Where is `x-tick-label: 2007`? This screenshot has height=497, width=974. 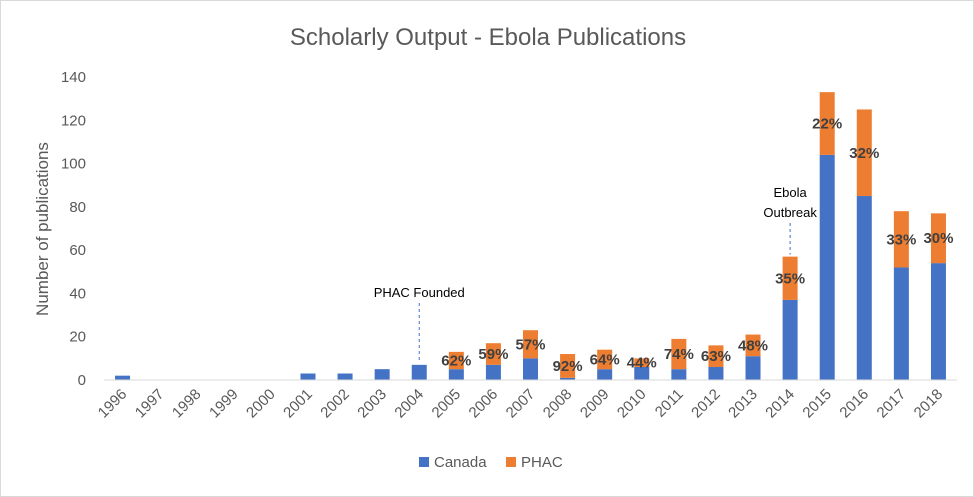 x-tick-label: 2007 is located at coordinates (521, 404).